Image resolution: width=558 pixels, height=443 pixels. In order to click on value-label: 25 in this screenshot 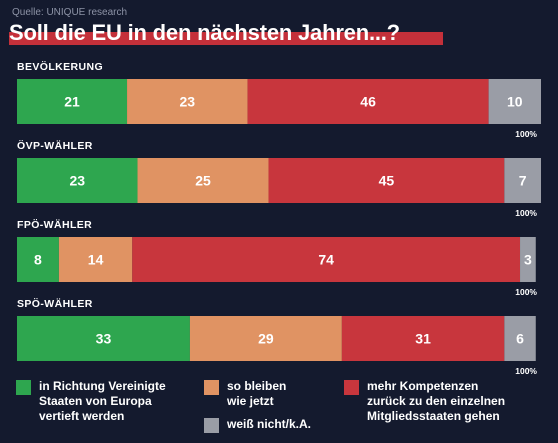, I will do `click(203, 181)`.